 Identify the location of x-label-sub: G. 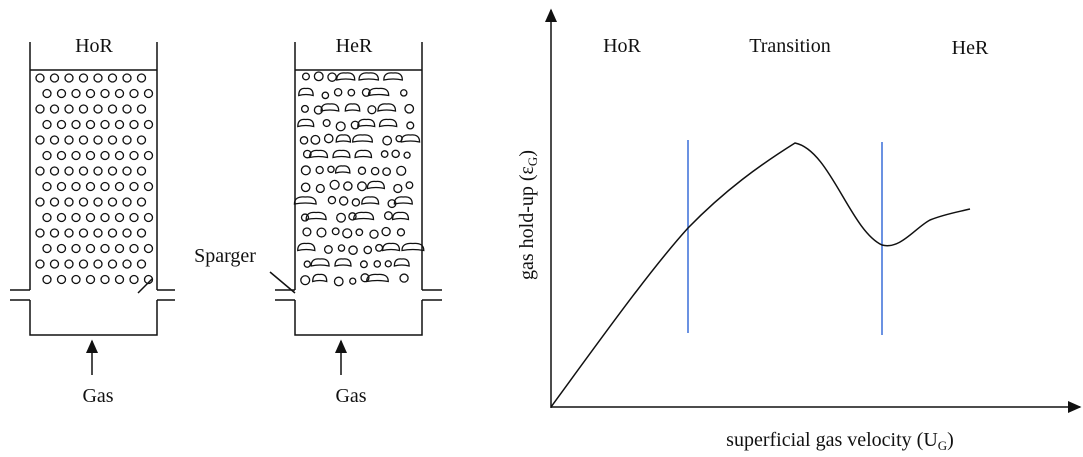
(942, 445).